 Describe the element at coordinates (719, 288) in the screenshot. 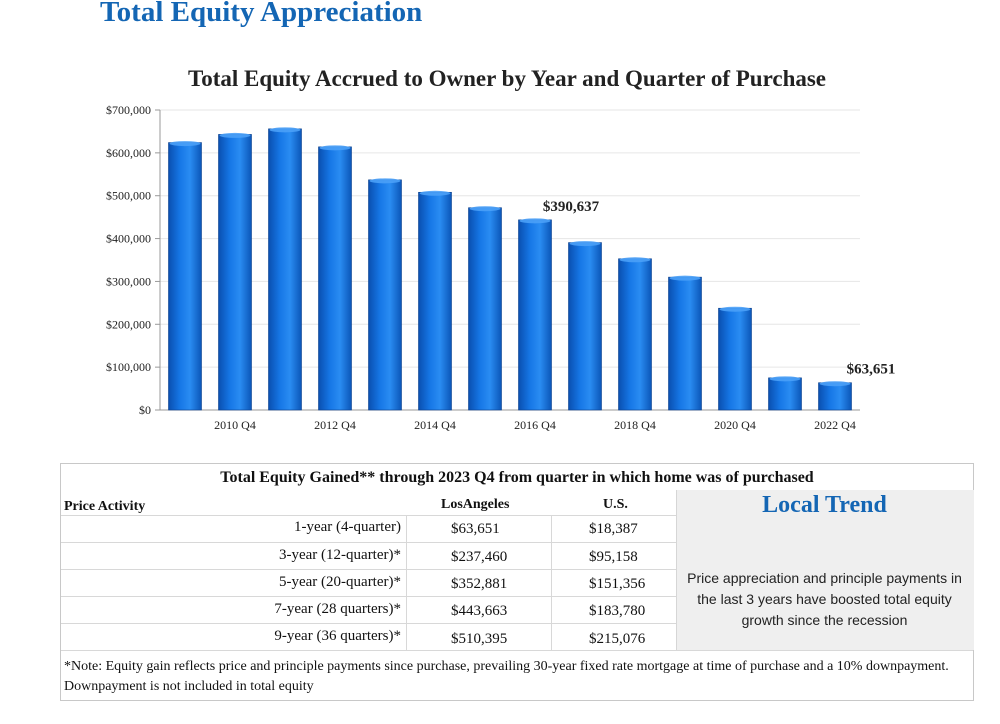

I see `data-labels: $390,637 $63,651` at that location.